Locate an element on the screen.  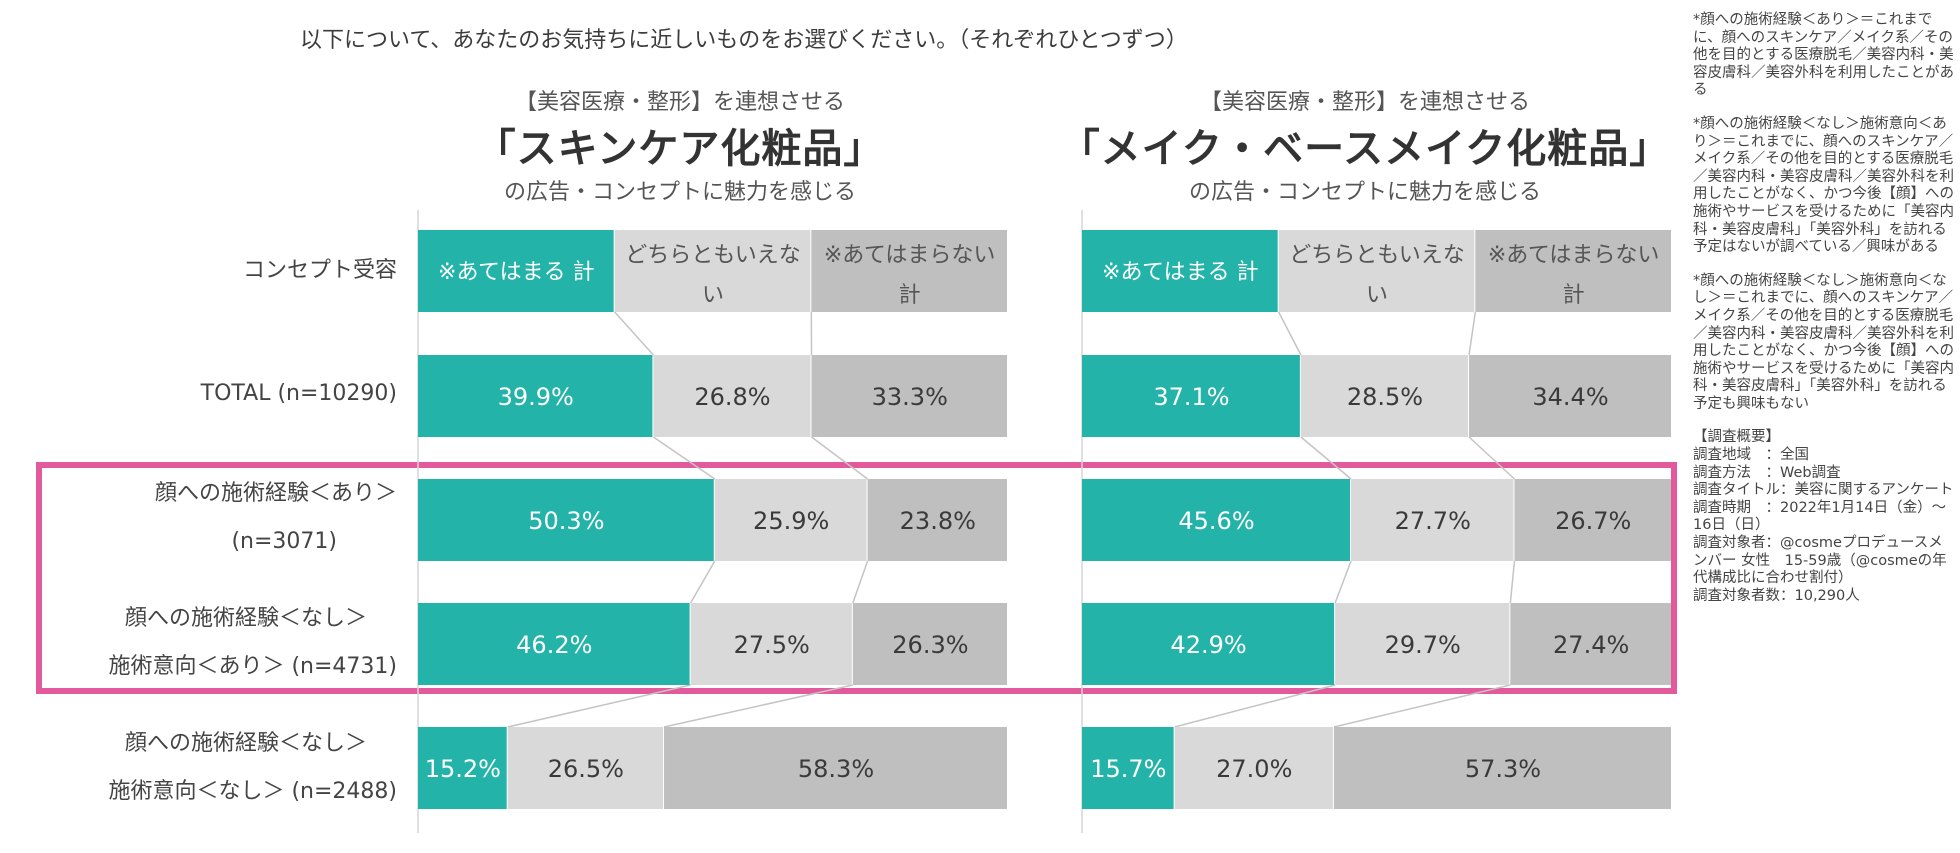
data-label: 26.8% is located at coordinates (732, 397).